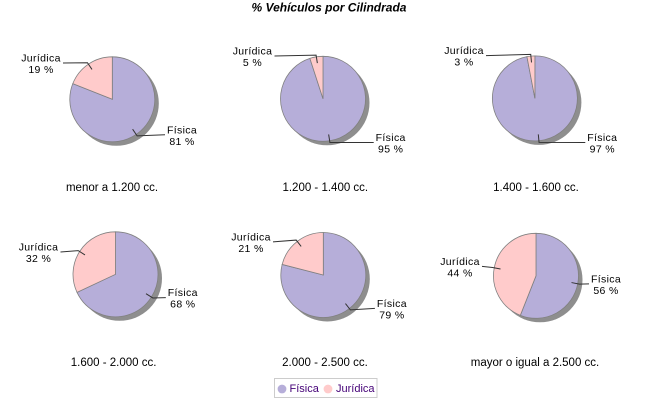 This screenshot has width=650, height=405. Describe the element at coordinates (325, 188) in the screenshot. I see `svg-text: 1.200 - 1.400 cc.` at that location.